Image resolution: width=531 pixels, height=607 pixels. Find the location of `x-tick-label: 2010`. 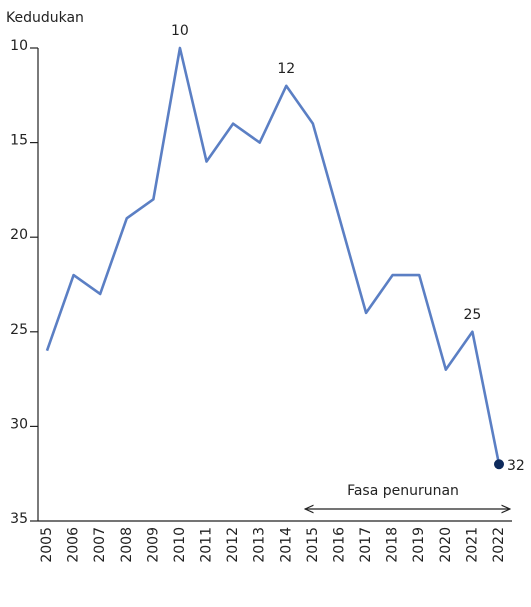

x-tick-label: 2010 is located at coordinates (180, 545).